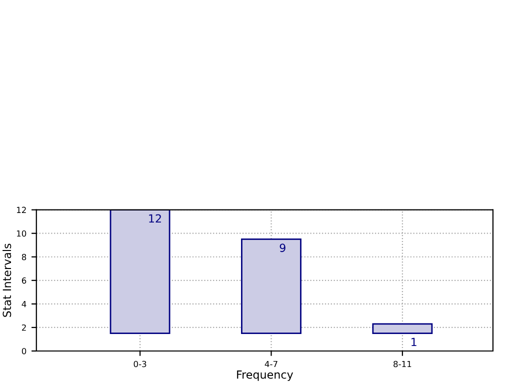  What do you see at coordinates (7, 280) in the screenshot?
I see `y-axis-title: Stat Intervals` at bounding box center [7, 280].